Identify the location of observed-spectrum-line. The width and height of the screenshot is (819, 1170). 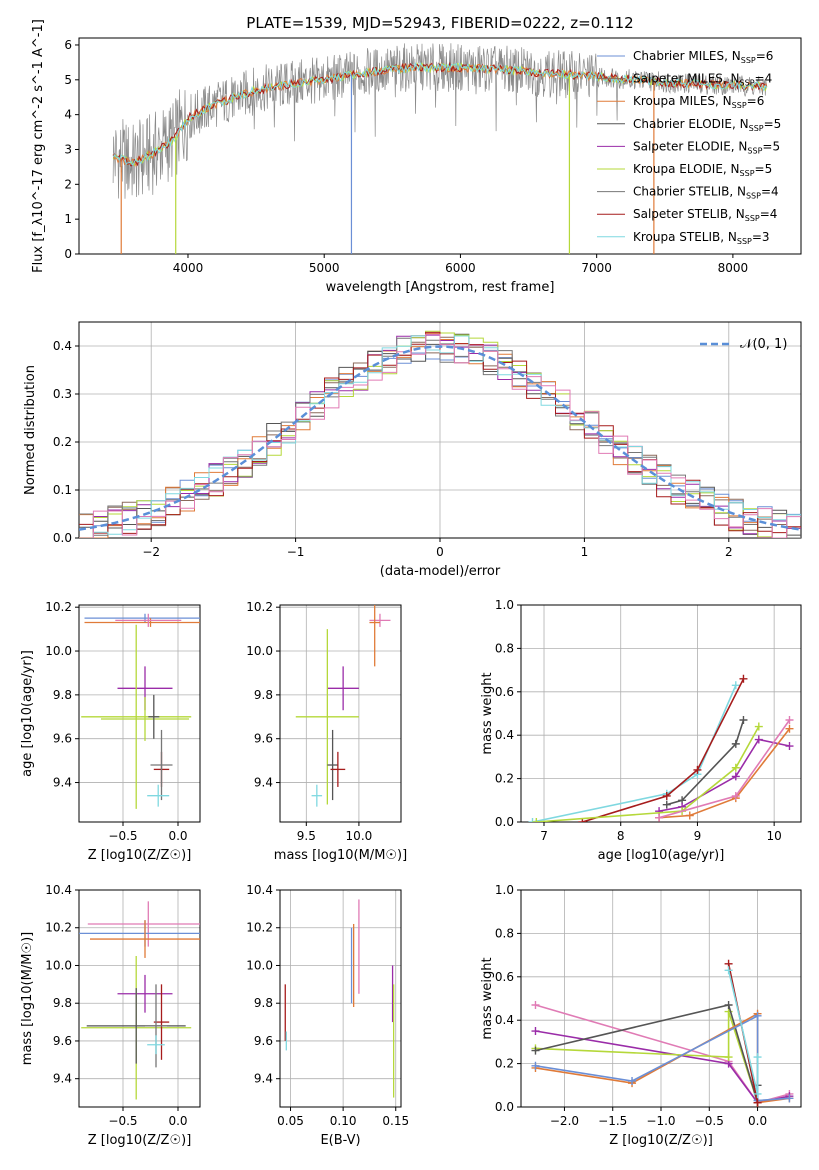
(439, 121).